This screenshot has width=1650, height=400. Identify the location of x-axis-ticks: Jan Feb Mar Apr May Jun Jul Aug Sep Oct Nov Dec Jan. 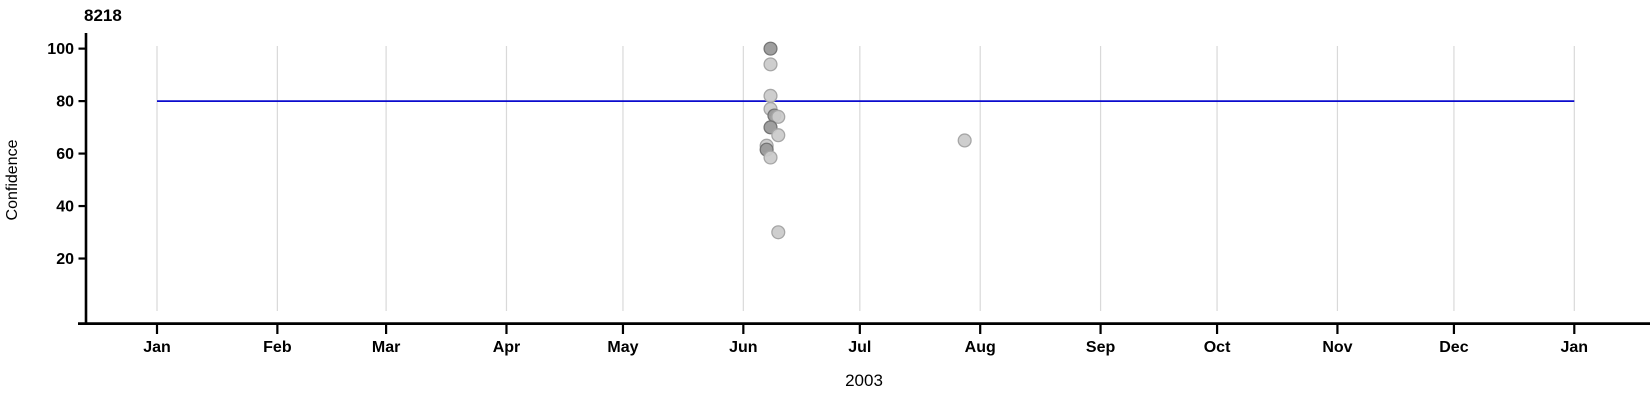
(865, 340).